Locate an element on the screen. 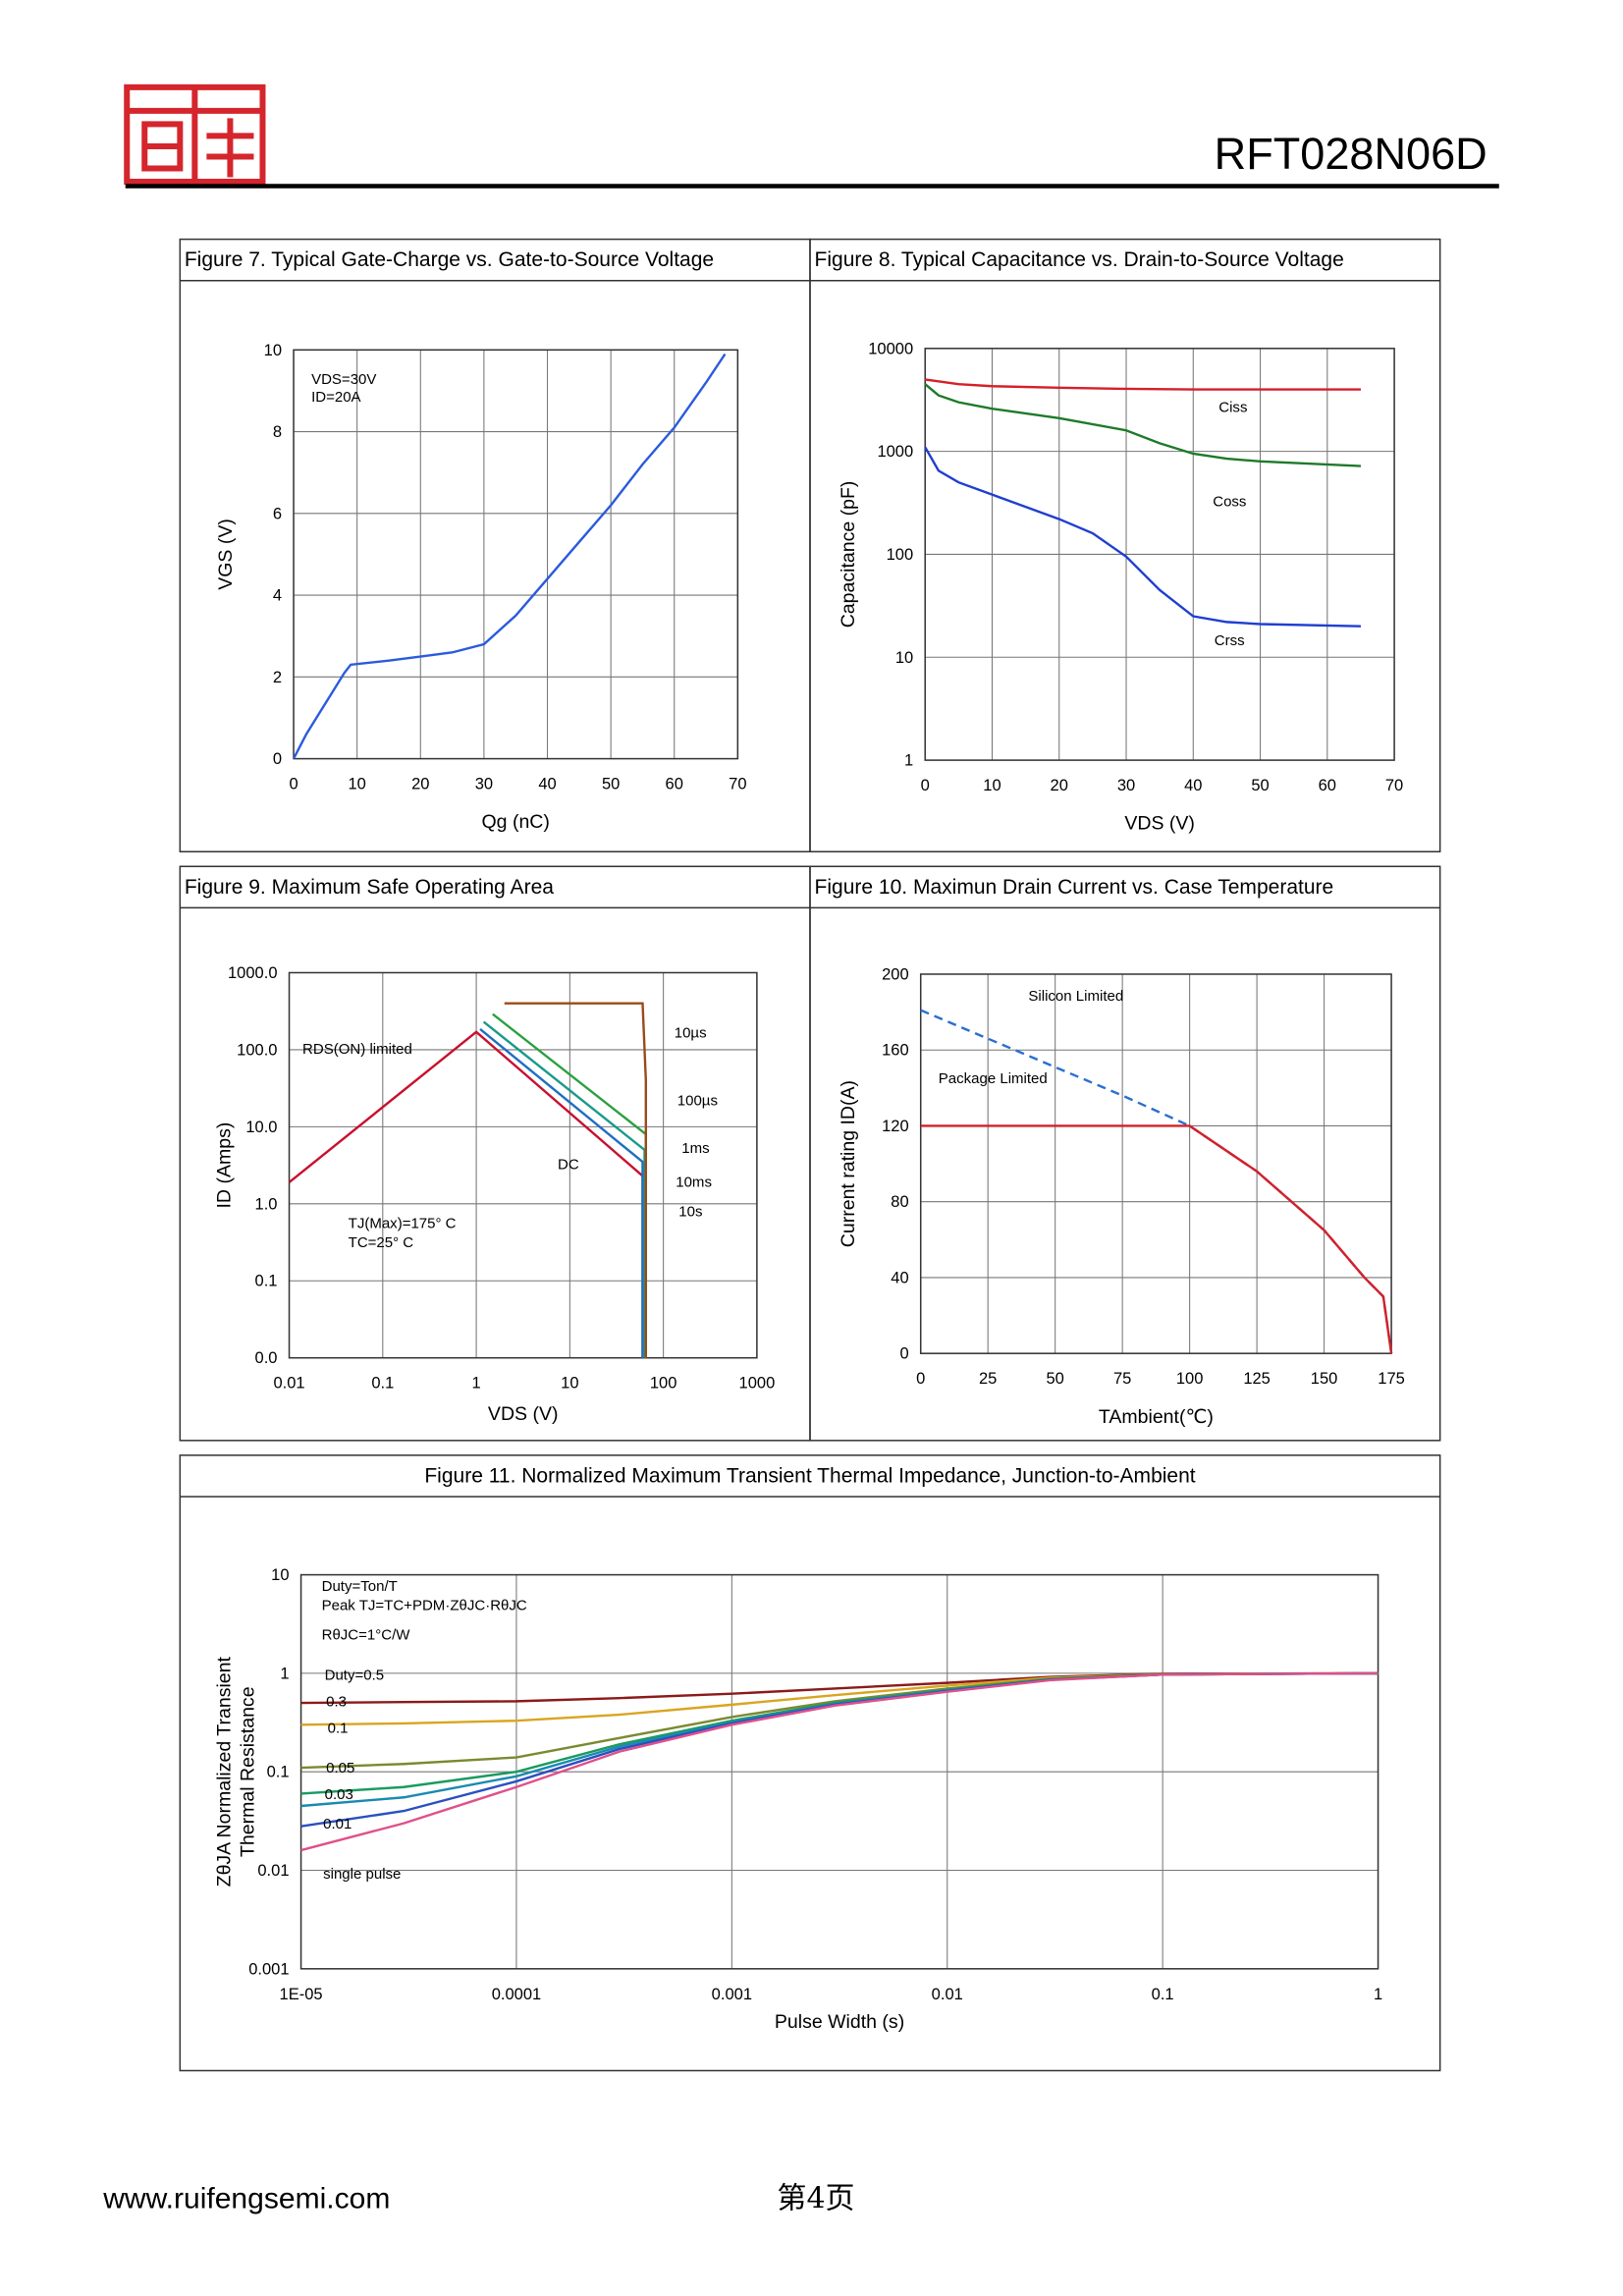 The height and width of the screenshot is (2296, 1623). y-tick-label: 0.01 is located at coordinates (273, 1870).